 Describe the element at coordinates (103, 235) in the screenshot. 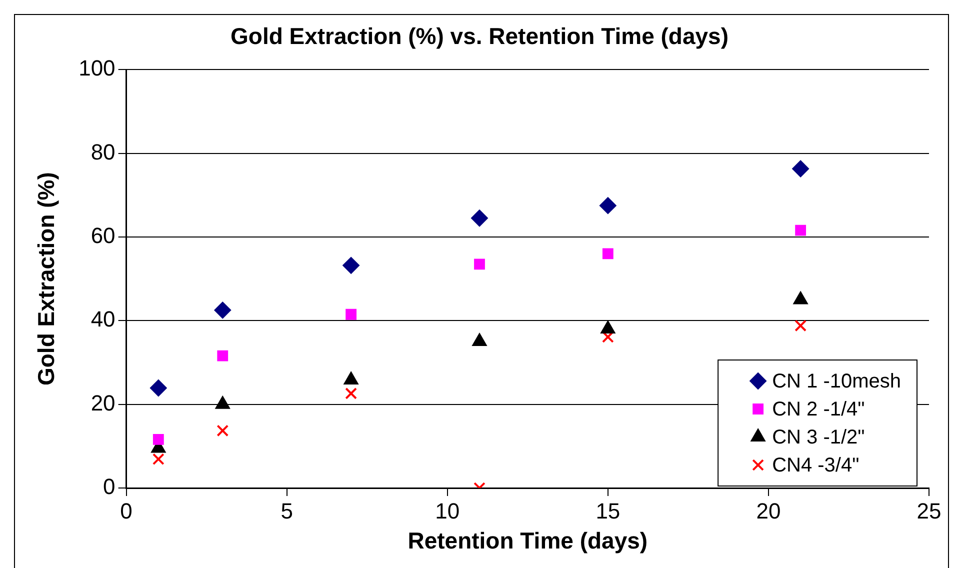

I see `y-tick-label: 60` at that location.